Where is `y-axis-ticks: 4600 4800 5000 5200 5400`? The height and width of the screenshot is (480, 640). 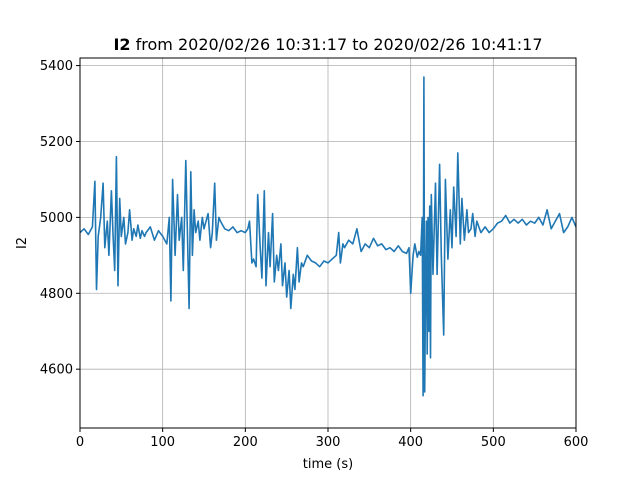
y-axis-ticks: 4600 4800 5000 5200 5400 is located at coordinates (60, 218).